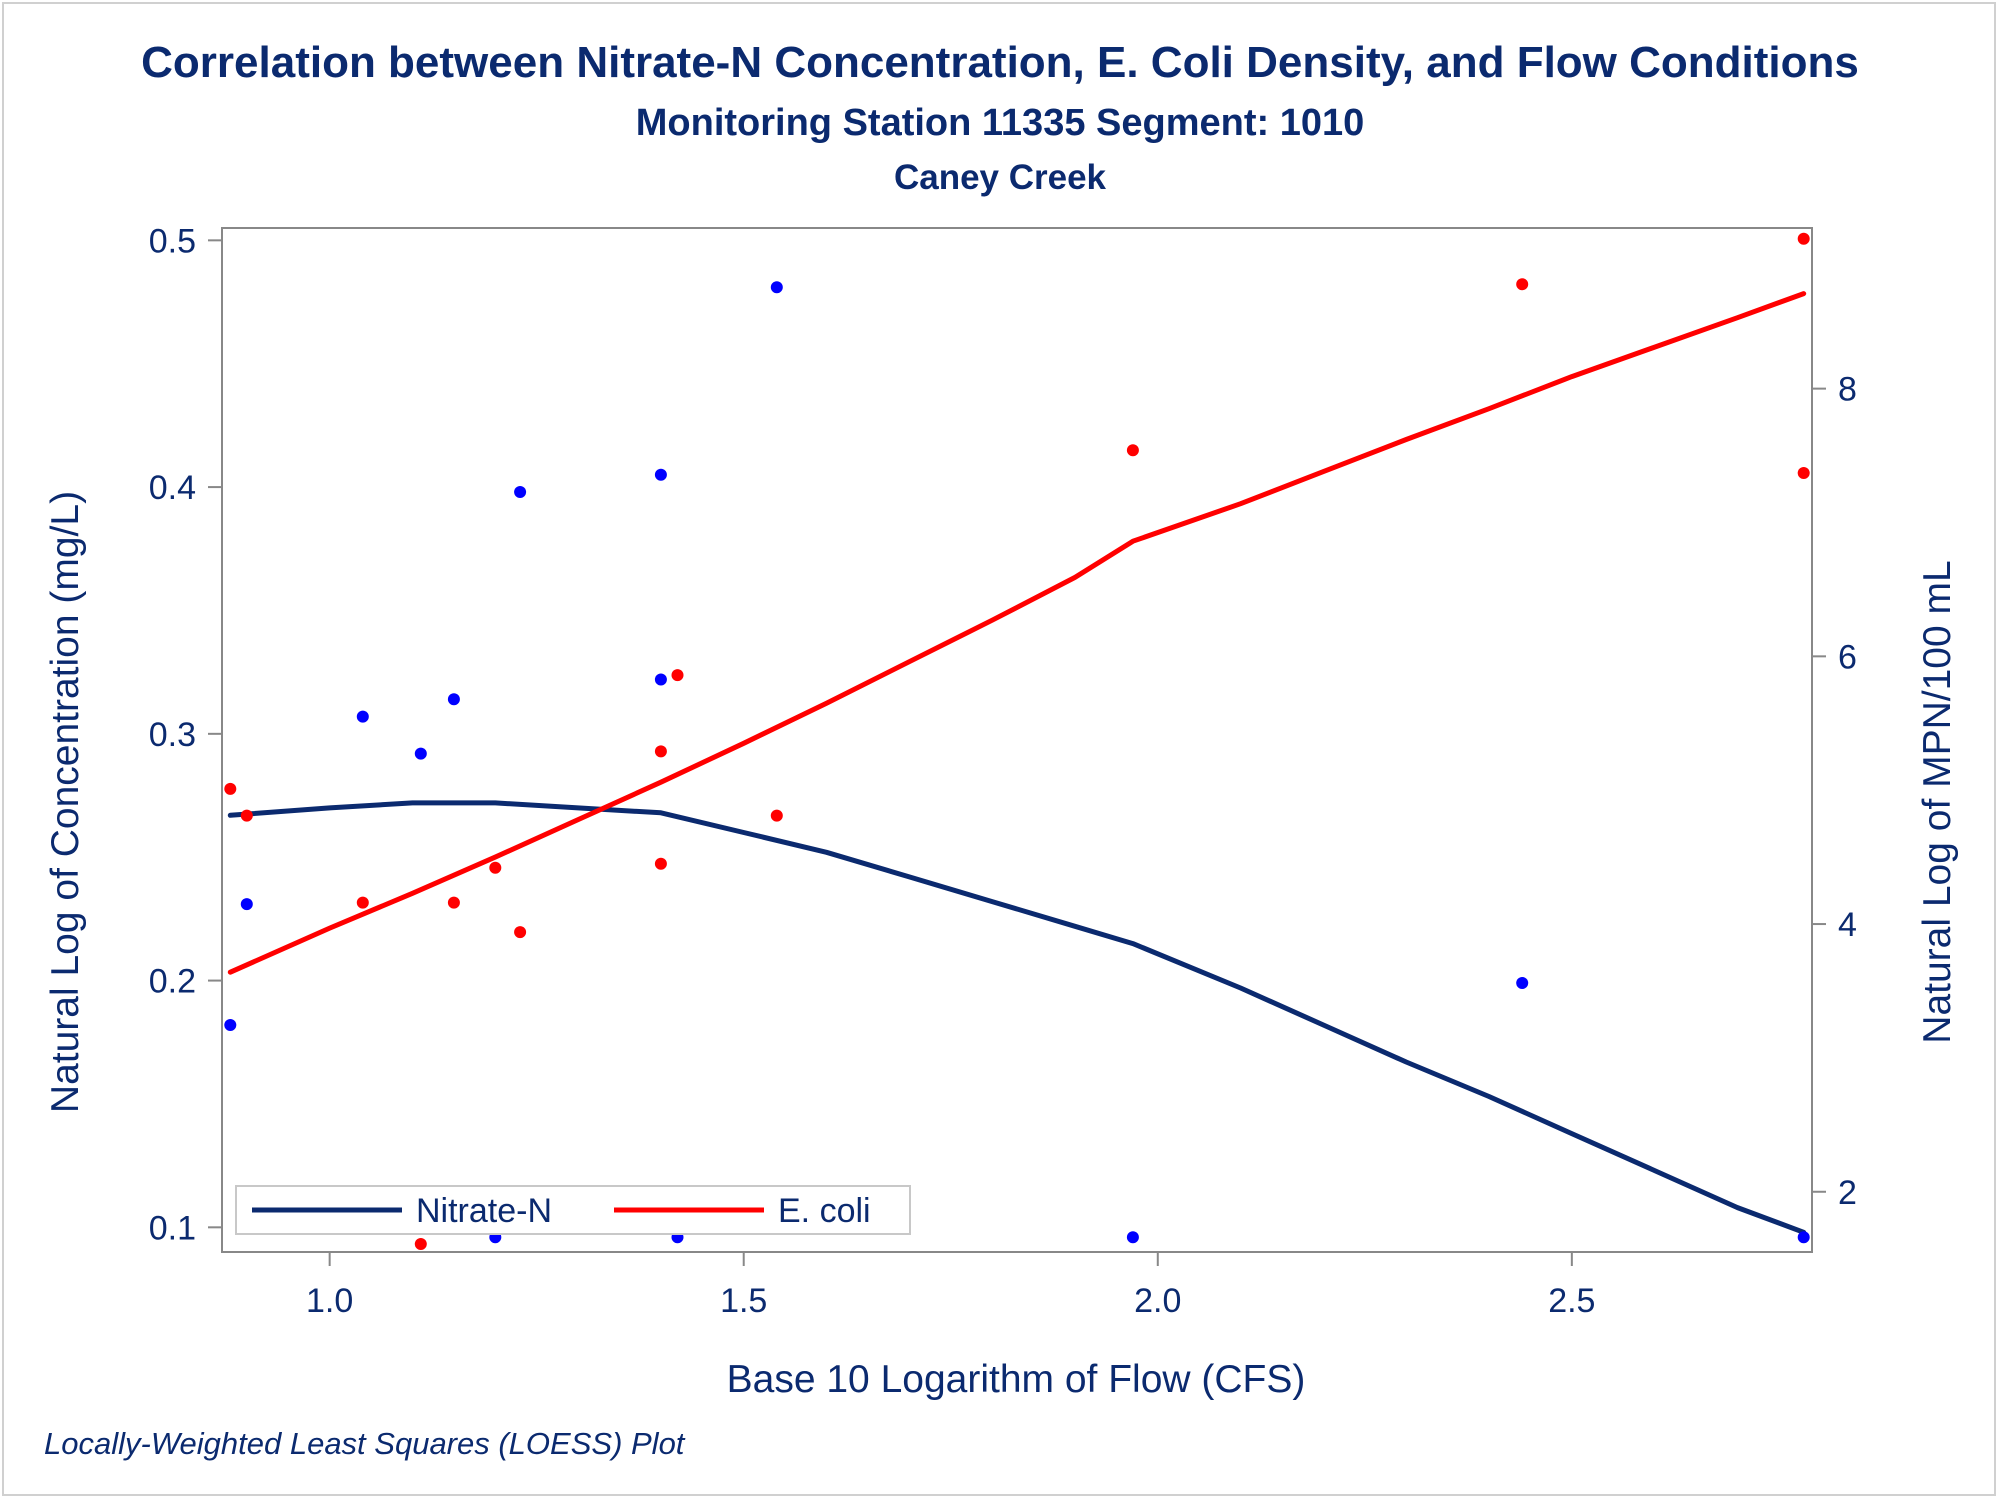 The height and width of the screenshot is (1500, 2000). What do you see at coordinates (1847, 1193) in the screenshot?
I see `y-right-tick-label: 2` at bounding box center [1847, 1193].